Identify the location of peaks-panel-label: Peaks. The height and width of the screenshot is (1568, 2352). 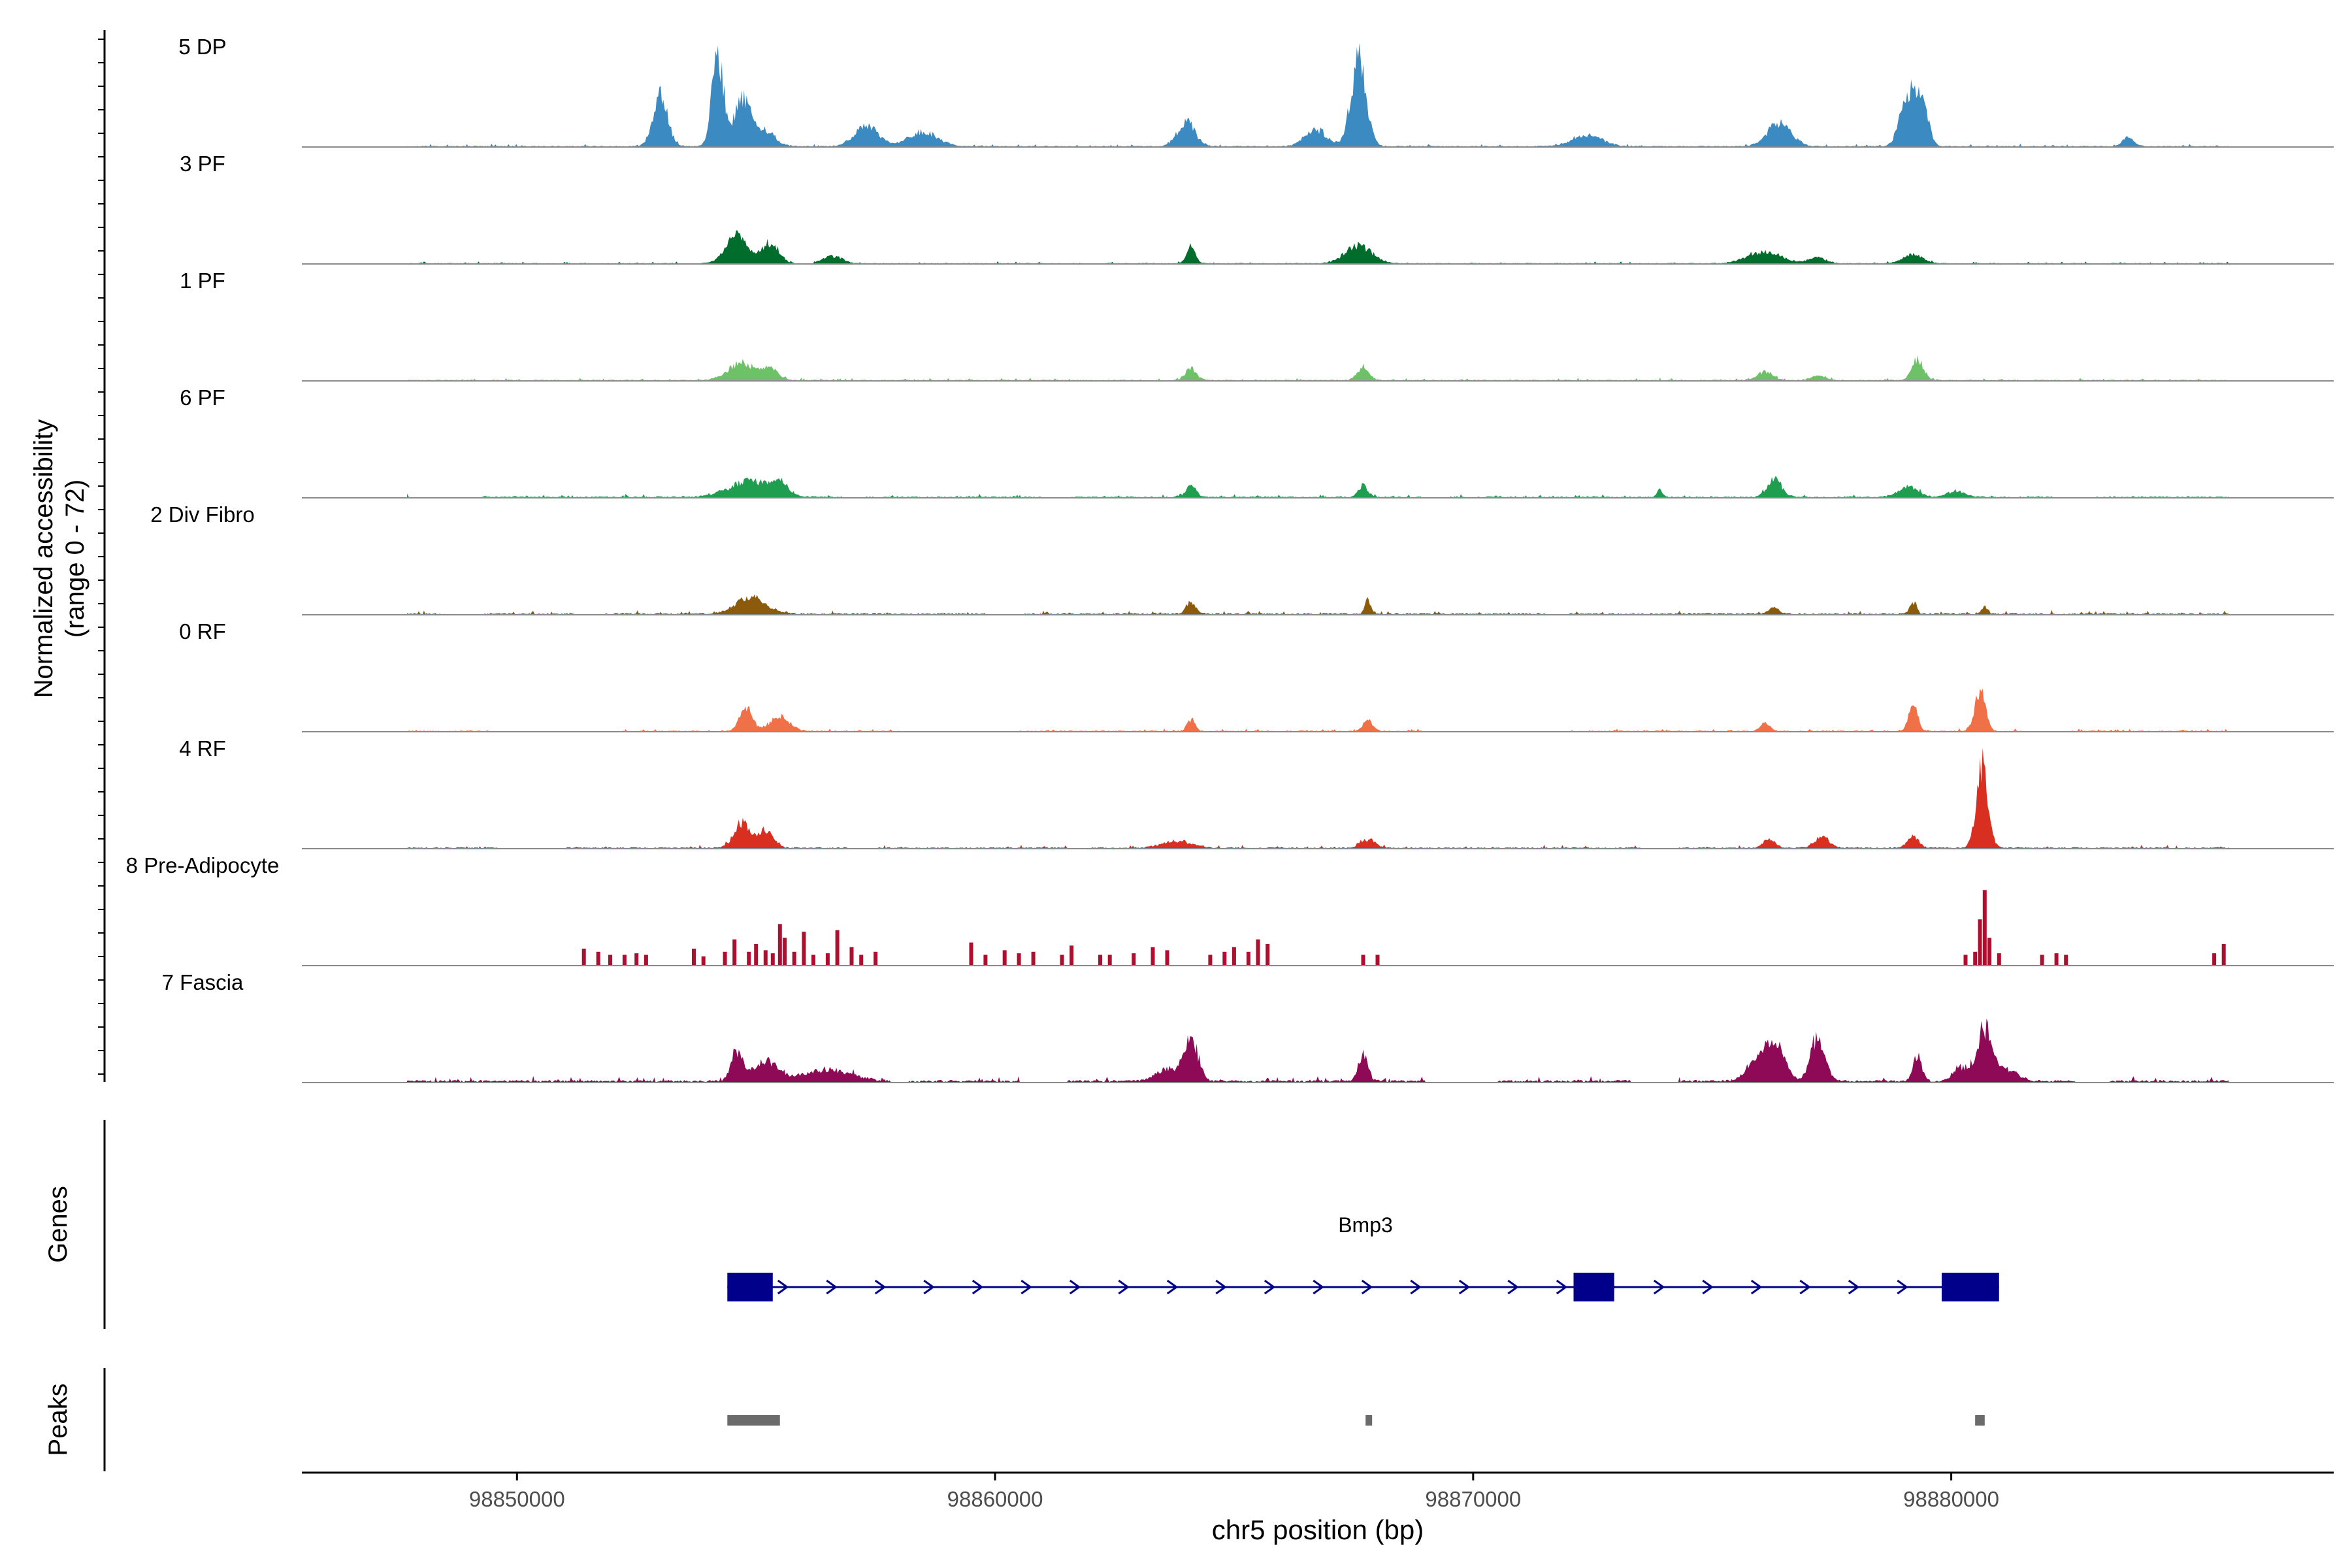
(58, 1419).